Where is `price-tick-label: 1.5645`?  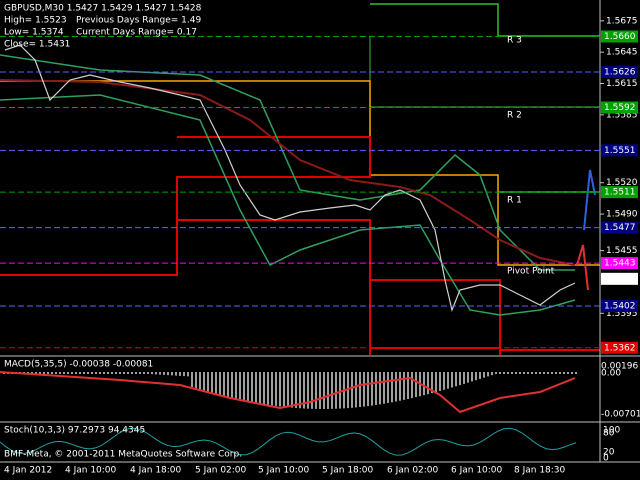
price-tick-label: 1.5645 is located at coordinates (622, 53).